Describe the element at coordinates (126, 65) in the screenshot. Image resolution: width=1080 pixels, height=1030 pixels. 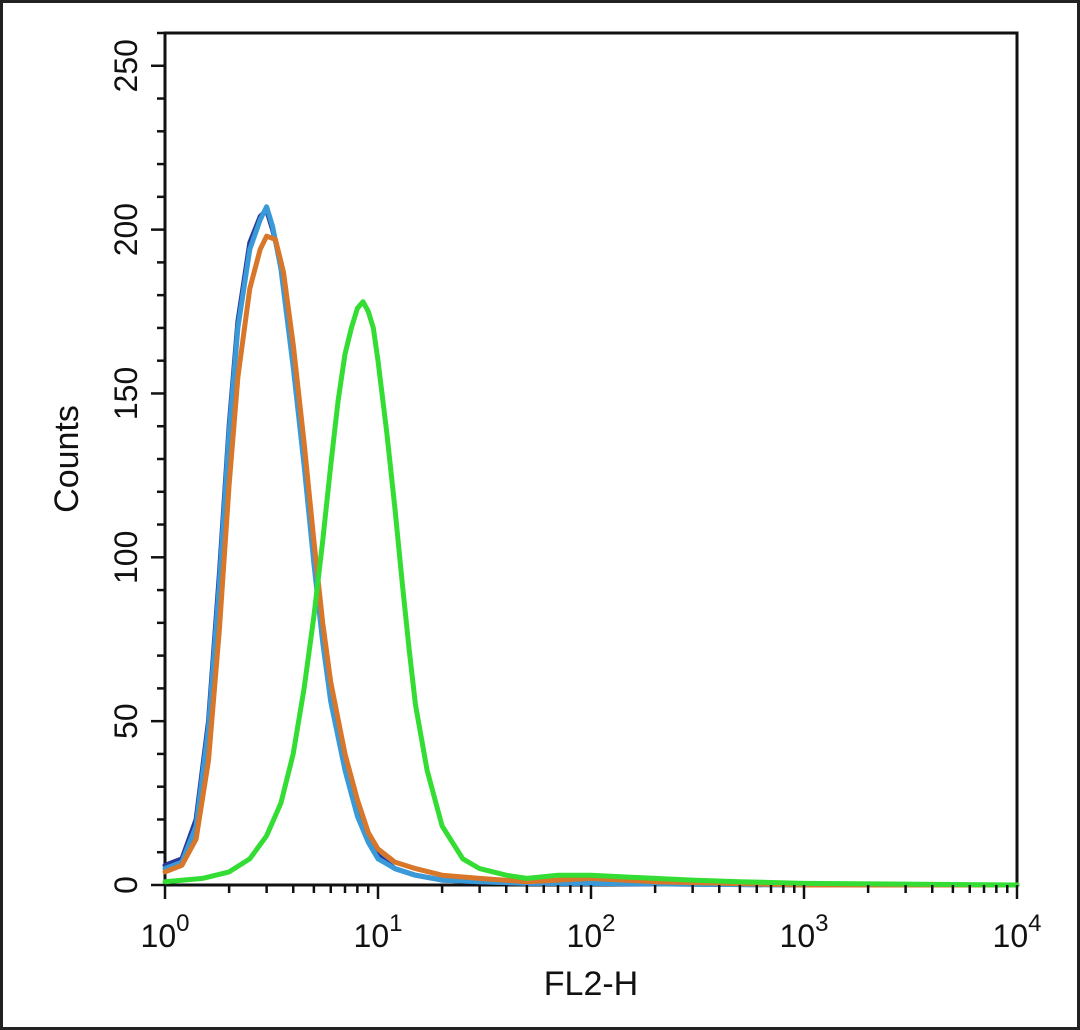
I see `y-tick-label: 250` at that location.